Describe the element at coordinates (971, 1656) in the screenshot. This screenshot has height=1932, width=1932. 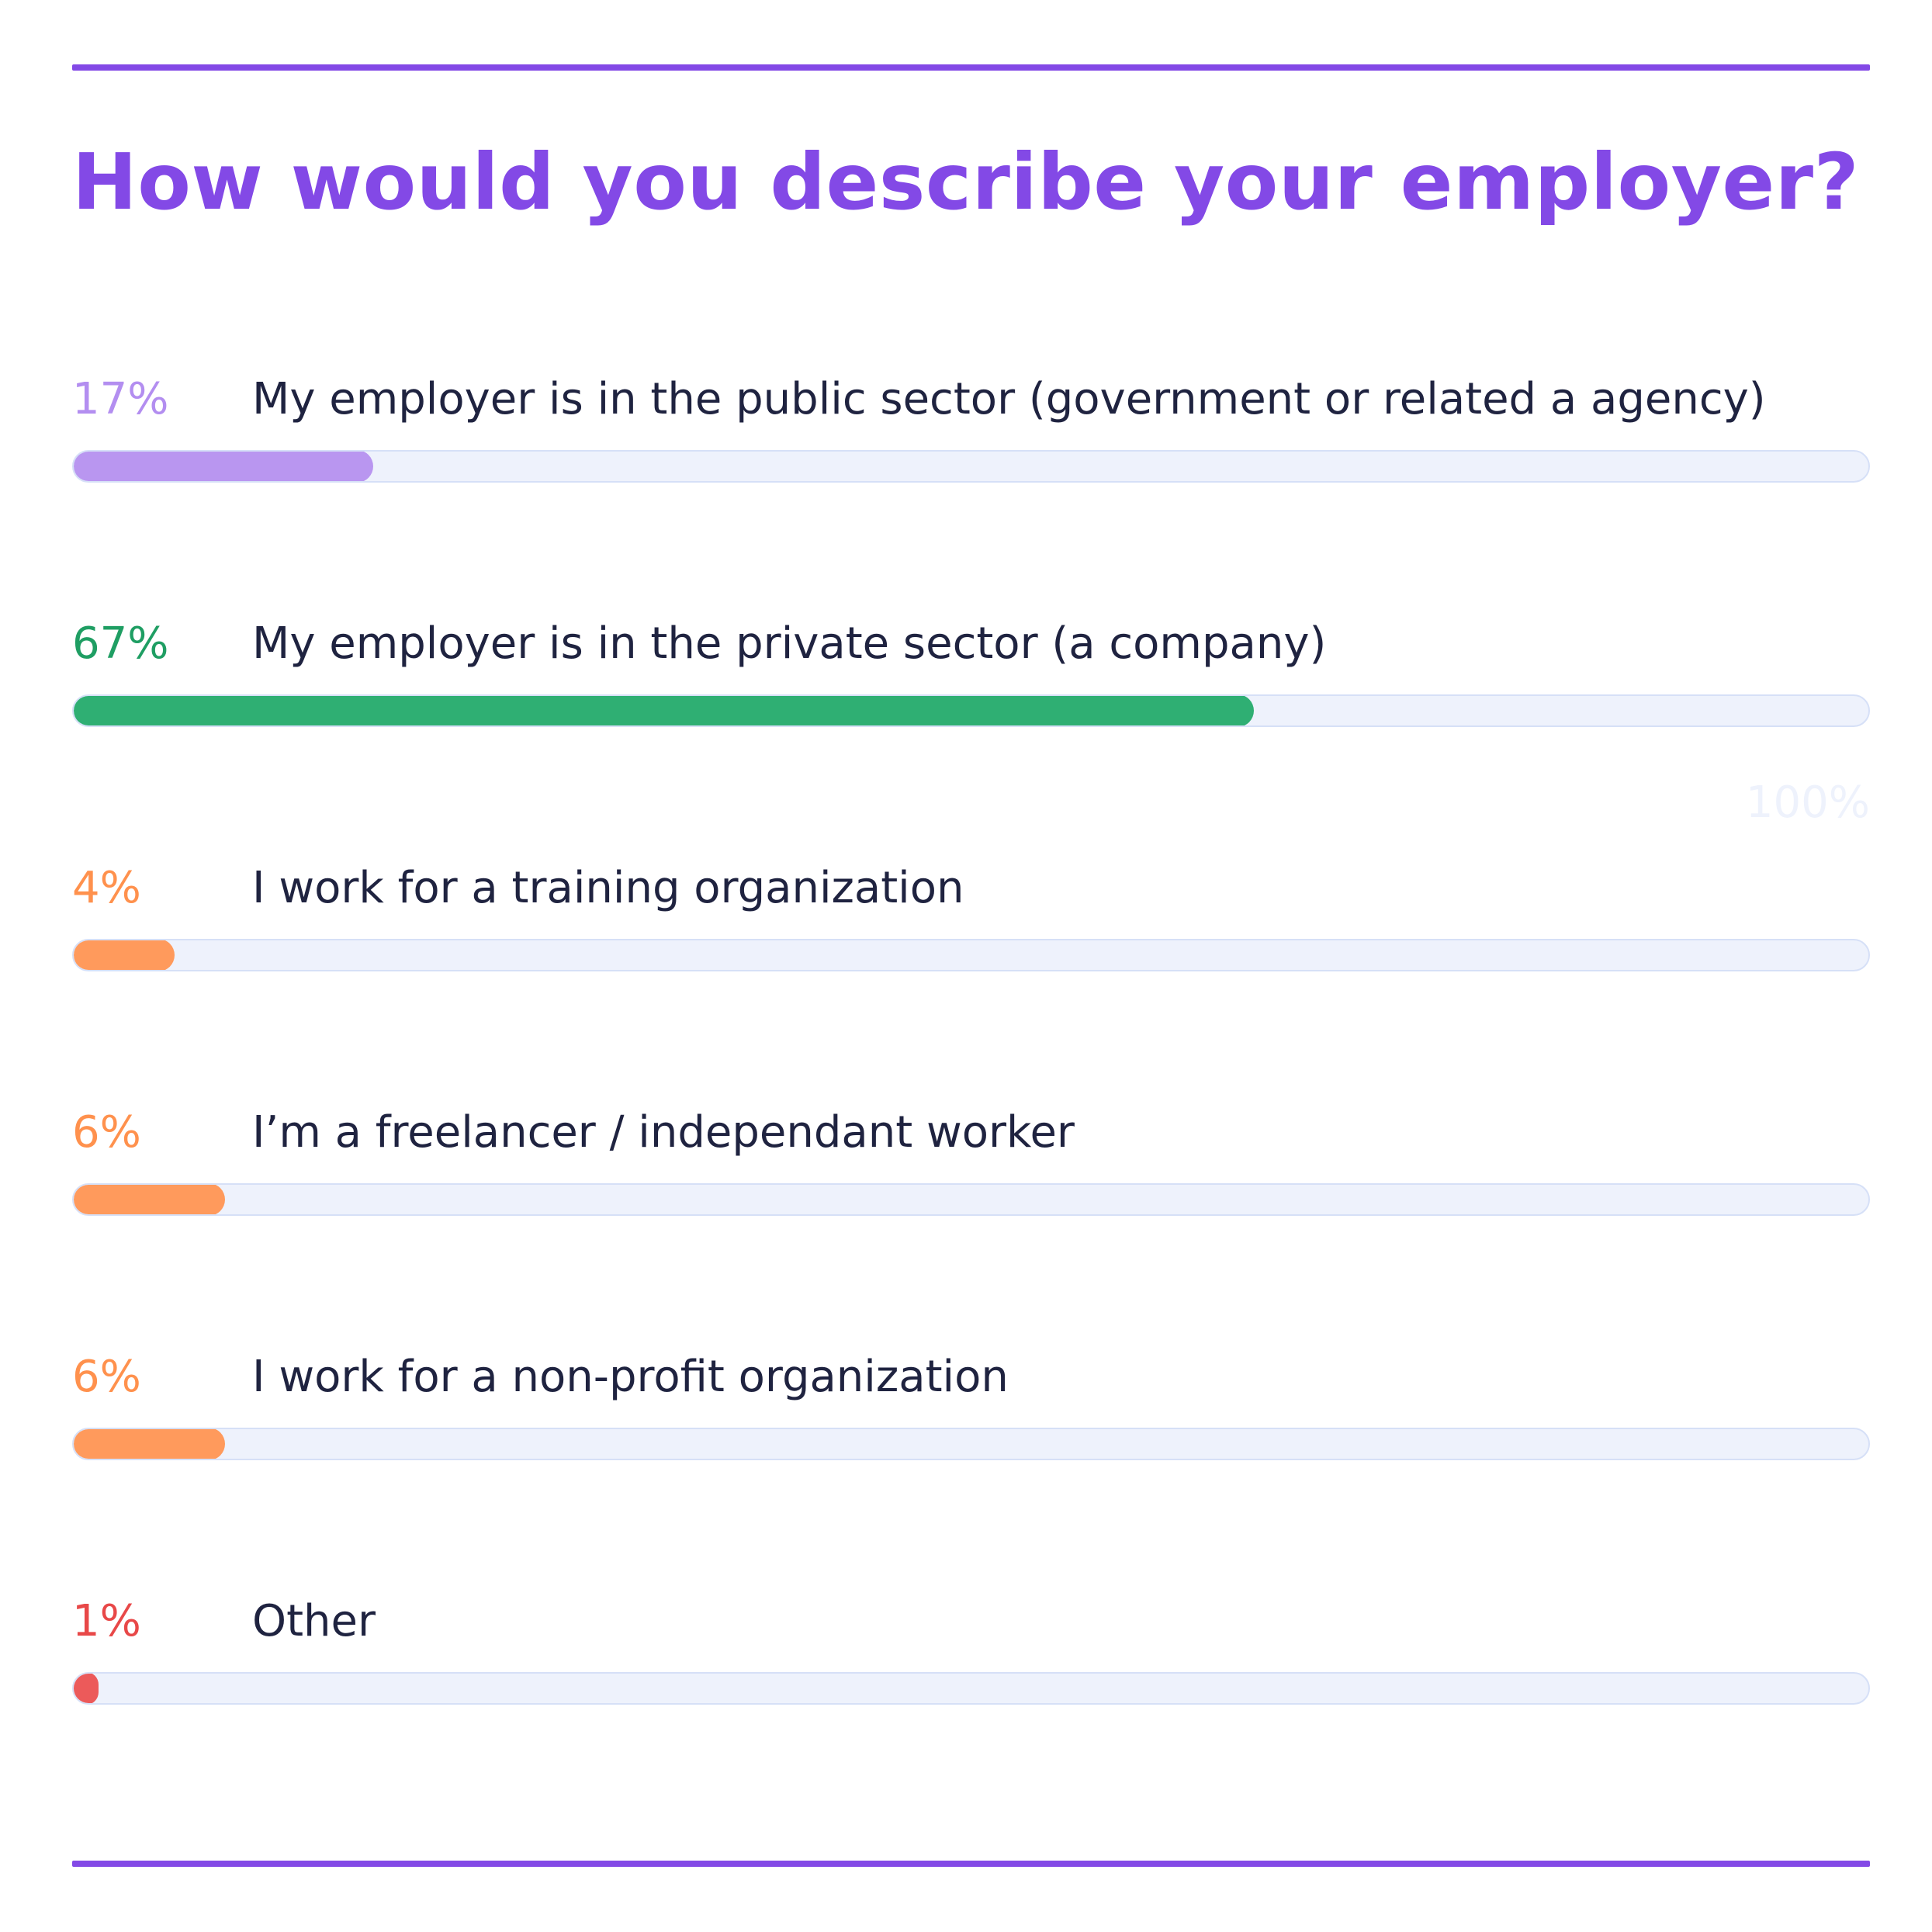
I see `bar-row: 1% Other` at that location.